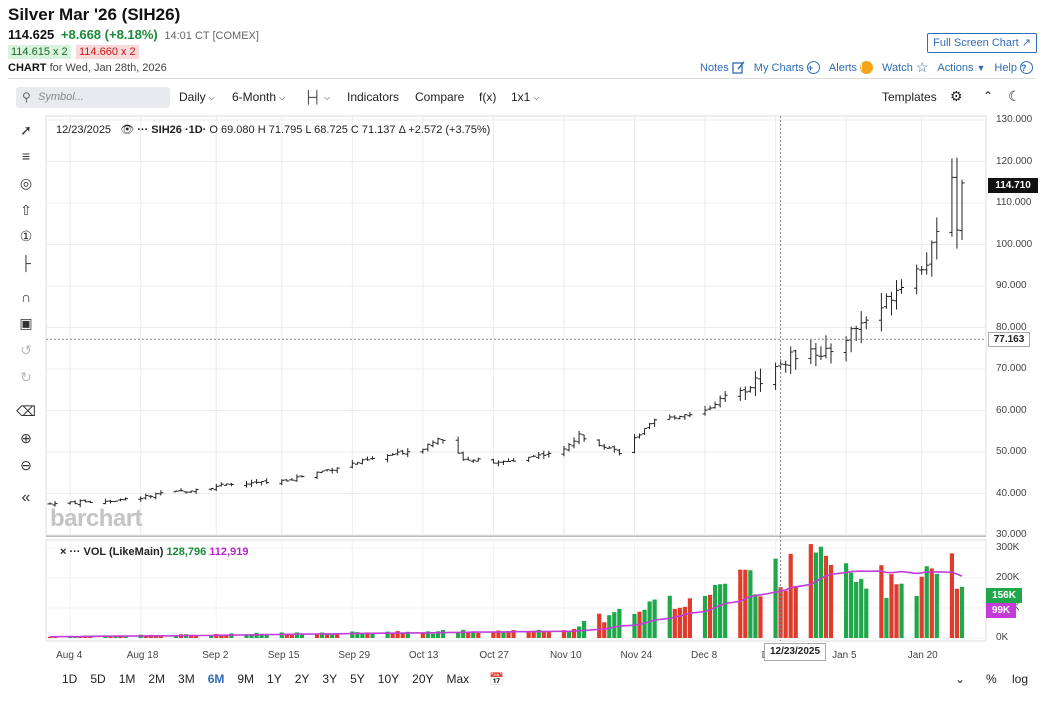 This screenshot has width=1057, height=721. What do you see at coordinates (1002, 637) in the screenshot?
I see `volume-tick-label: 0K` at bounding box center [1002, 637].